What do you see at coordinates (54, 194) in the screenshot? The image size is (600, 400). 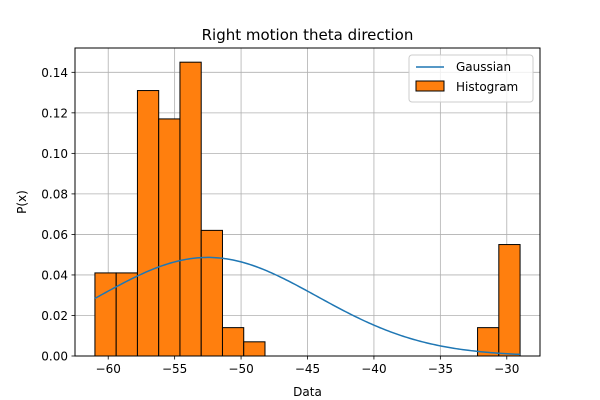 I see `y-tick-label: 0.08` at bounding box center [54, 194].